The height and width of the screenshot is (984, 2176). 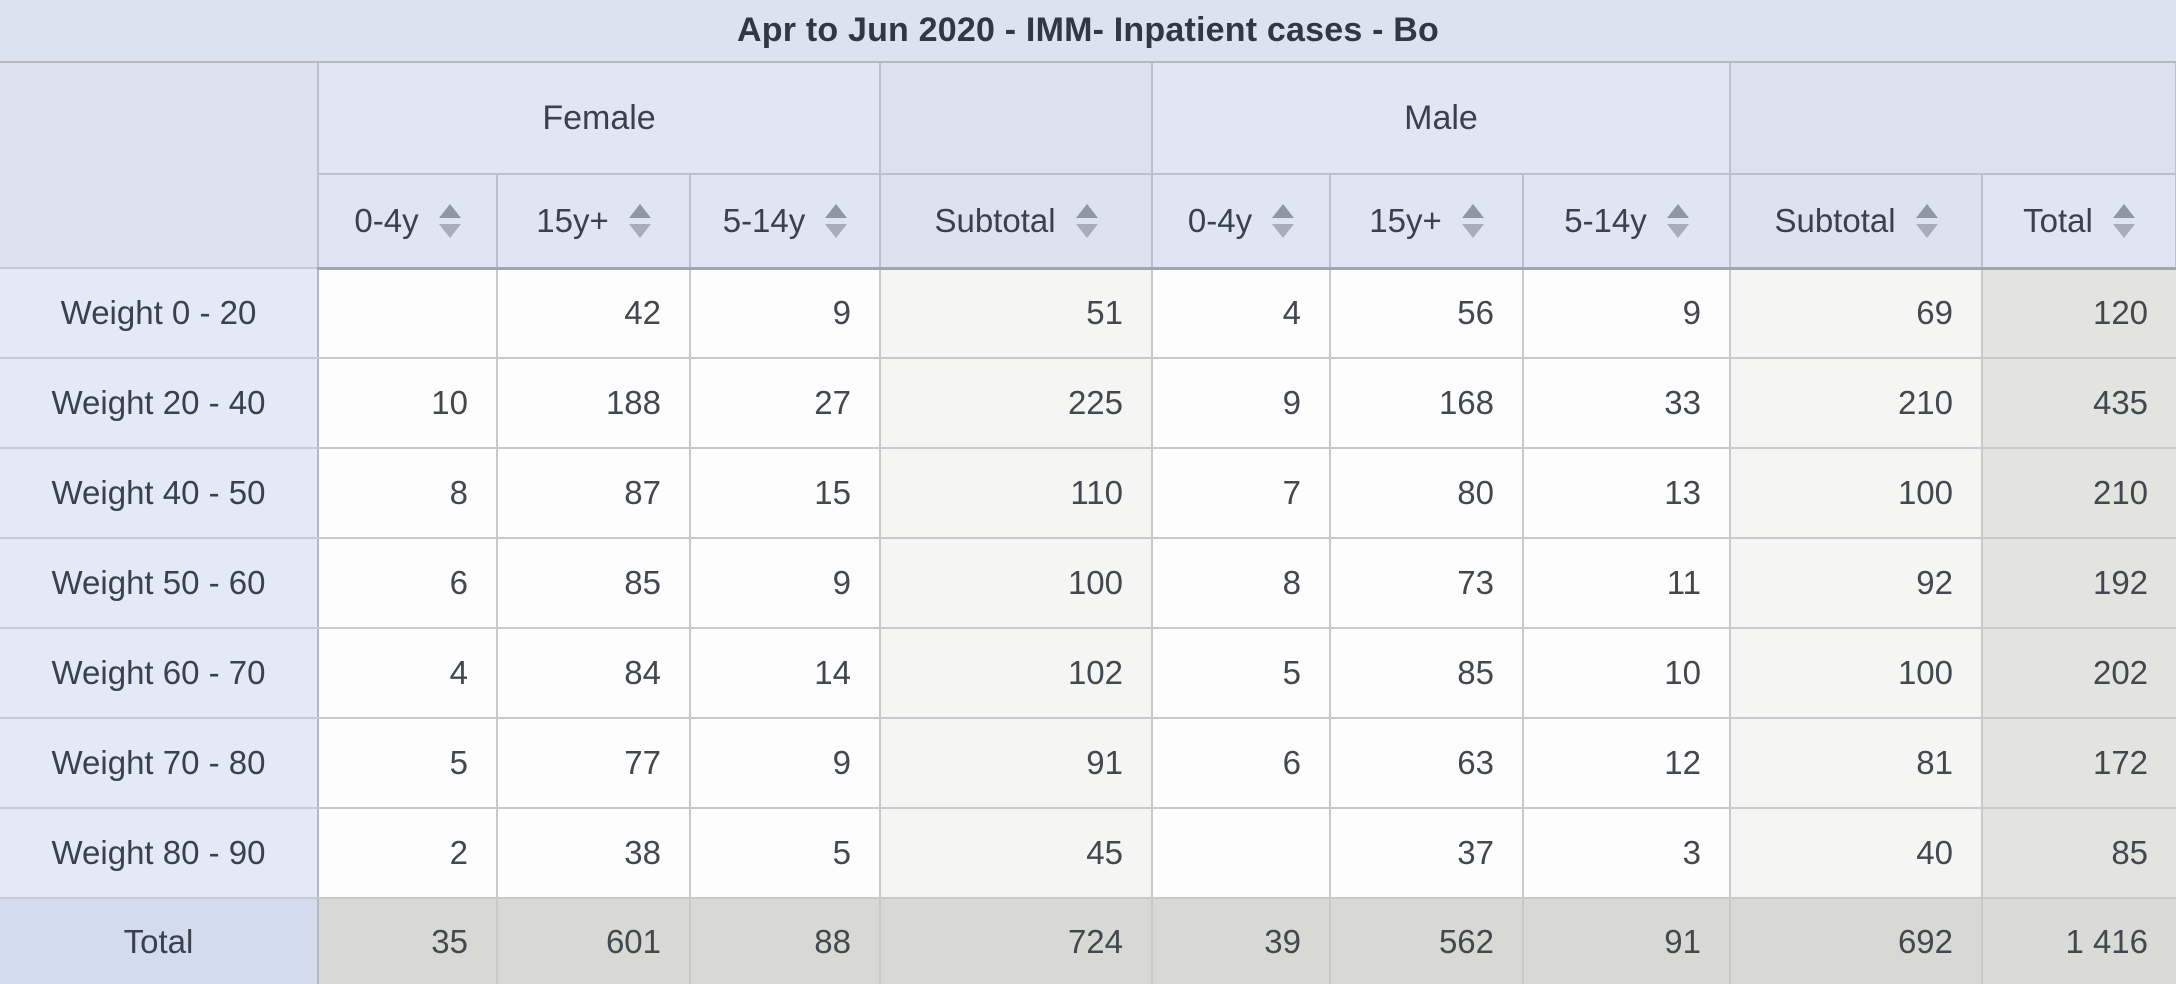 What do you see at coordinates (1856, 763) in the screenshot?
I see `subtotal-cell: 81` at bounding box center [1856, 763].